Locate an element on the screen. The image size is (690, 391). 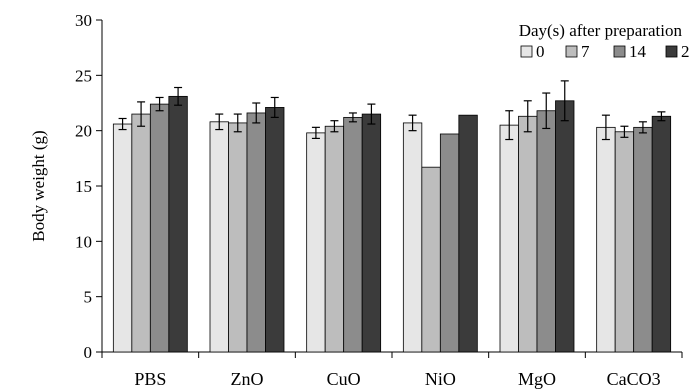
legend-label: 14 is located at coordinates (638, 51).